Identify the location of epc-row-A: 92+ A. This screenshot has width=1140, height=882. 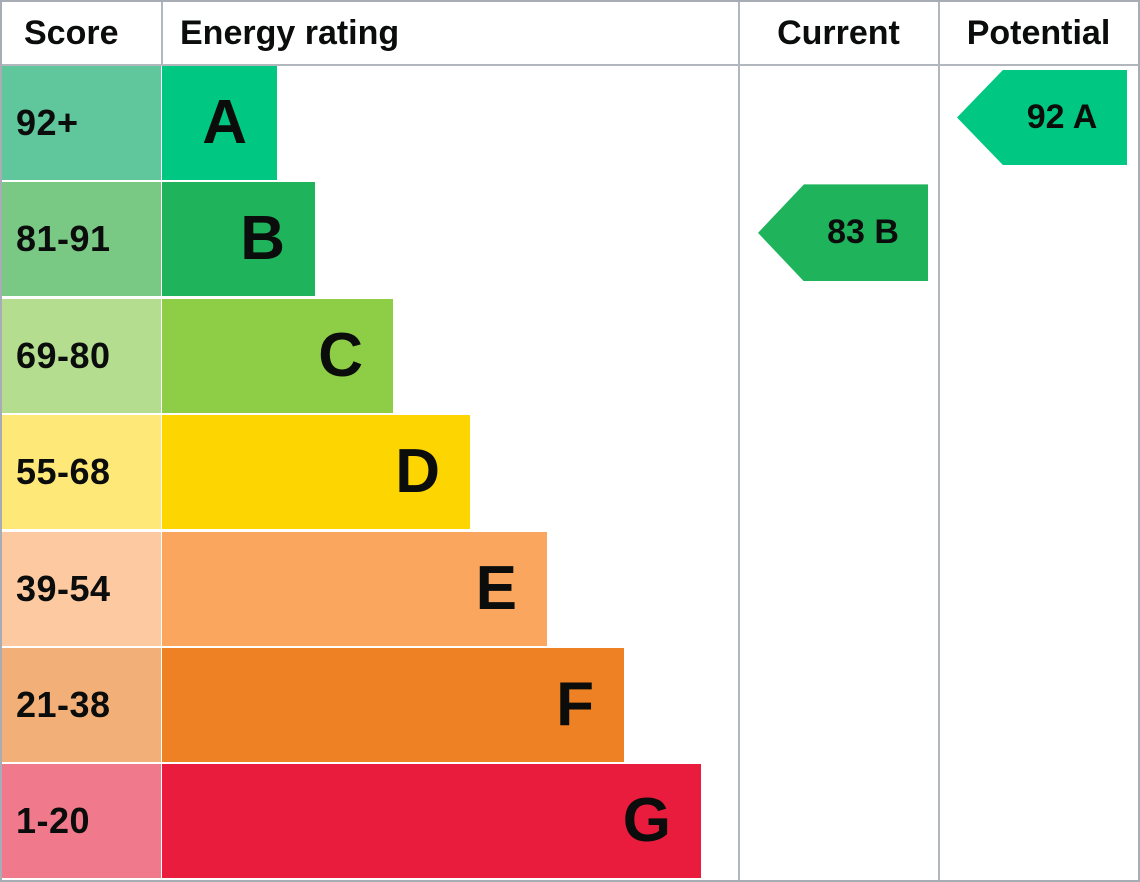
(370, 123).